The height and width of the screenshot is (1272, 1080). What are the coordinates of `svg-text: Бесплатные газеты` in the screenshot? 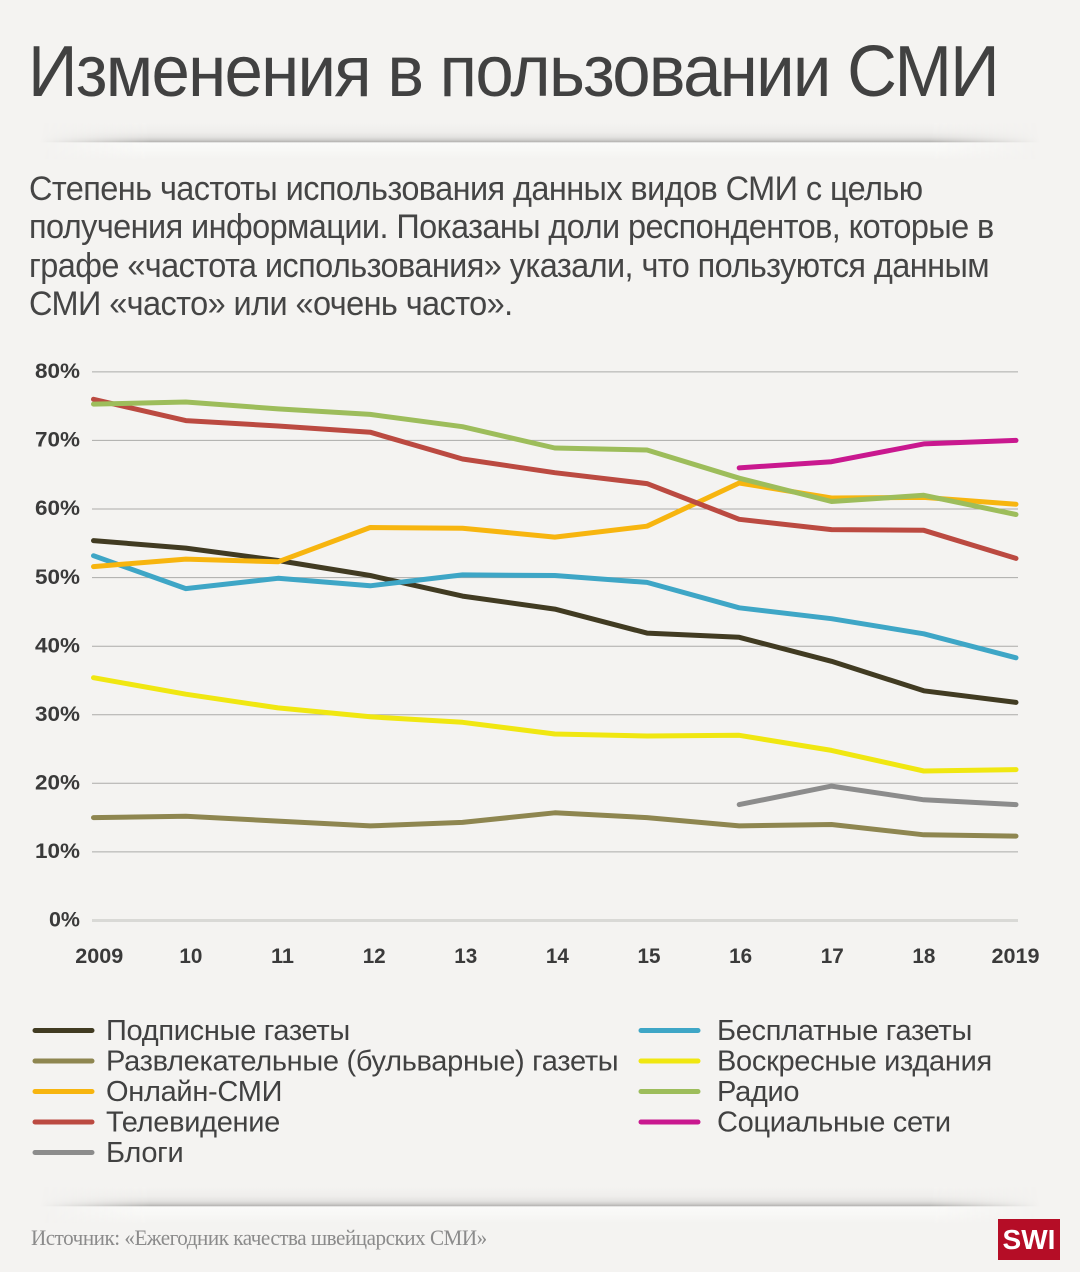 It's located at (844, 1031).